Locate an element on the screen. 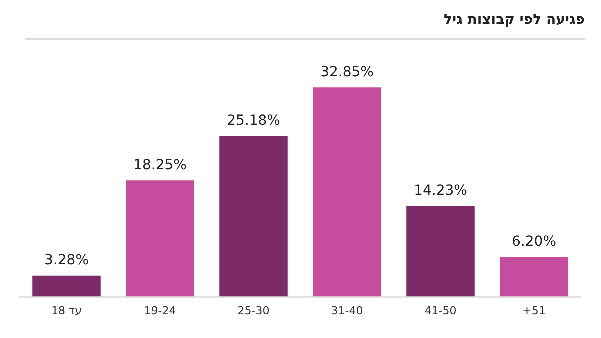 The width and height of the screenshot is (601, 338). data-label: 14.23% is located at coordinates (441, 190).